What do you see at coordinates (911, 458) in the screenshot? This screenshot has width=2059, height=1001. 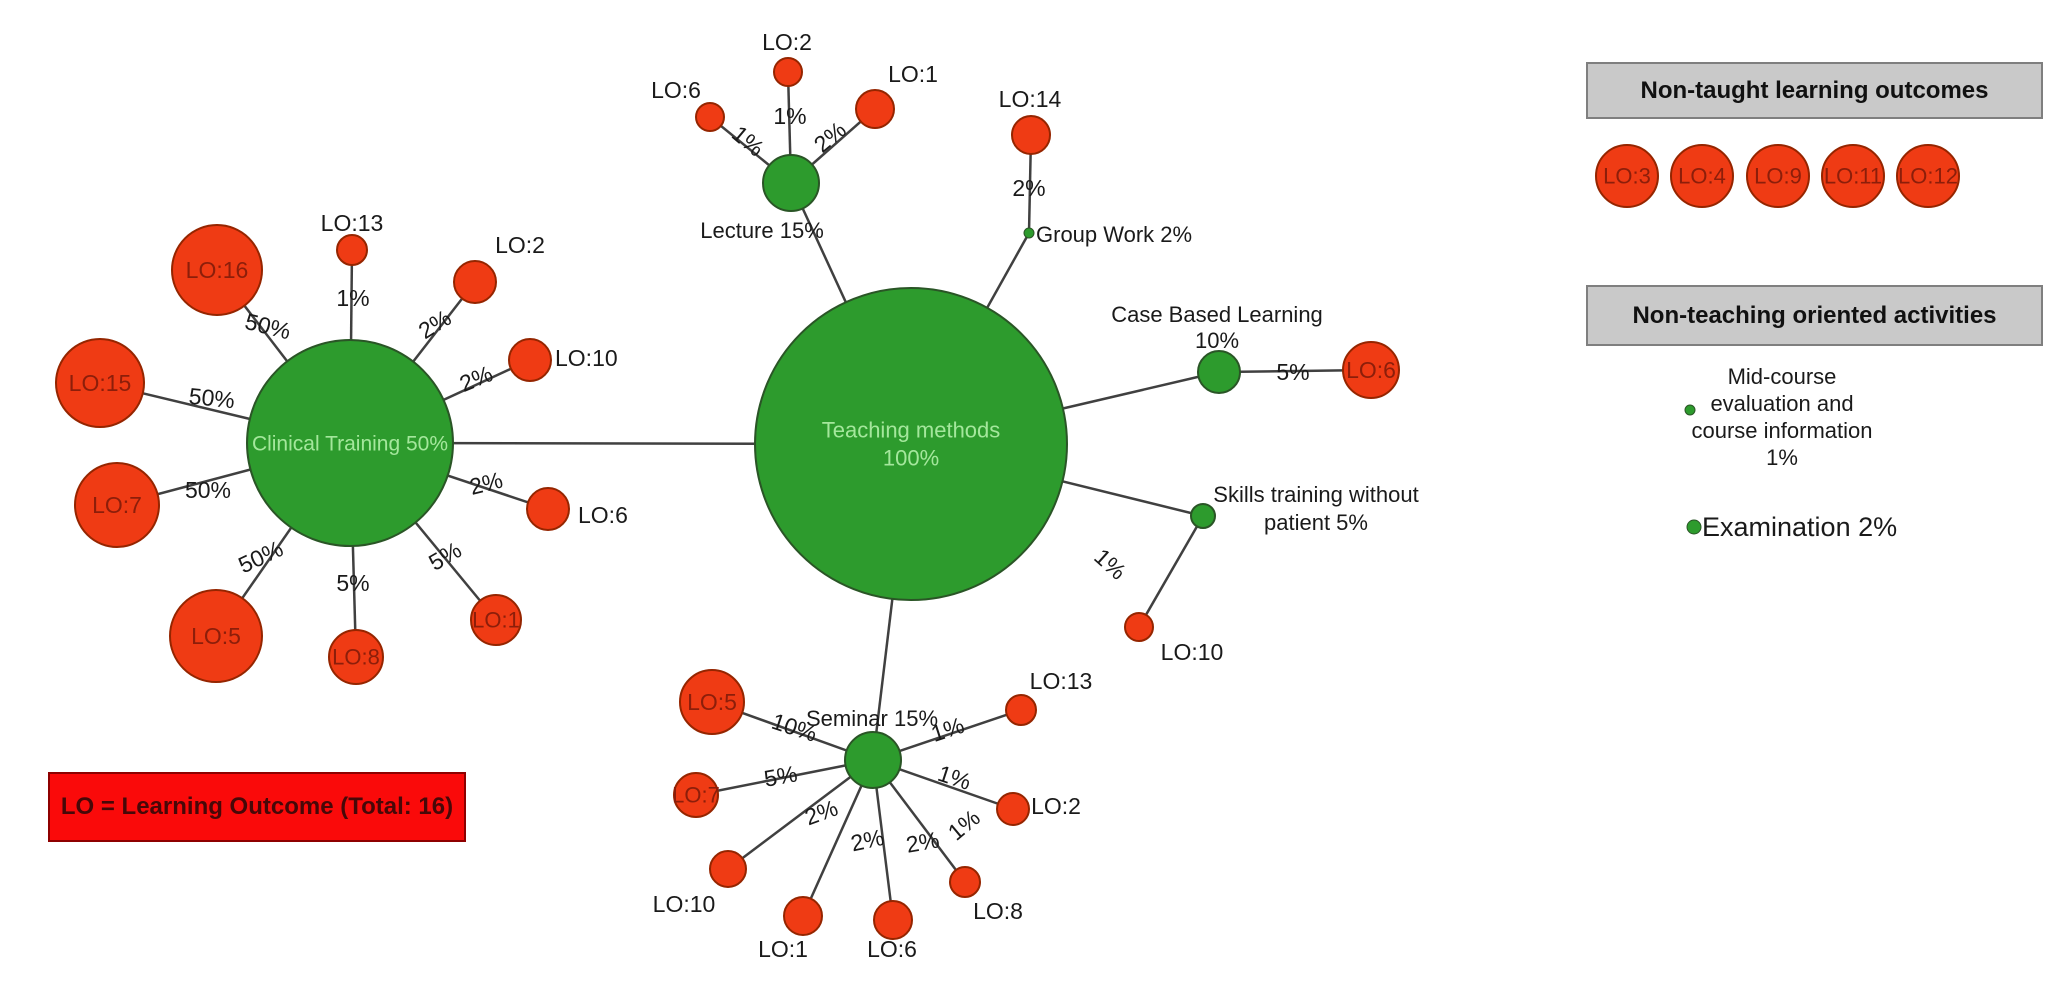 I see `teaching-label: 100%` at bounding box center [911, 458].